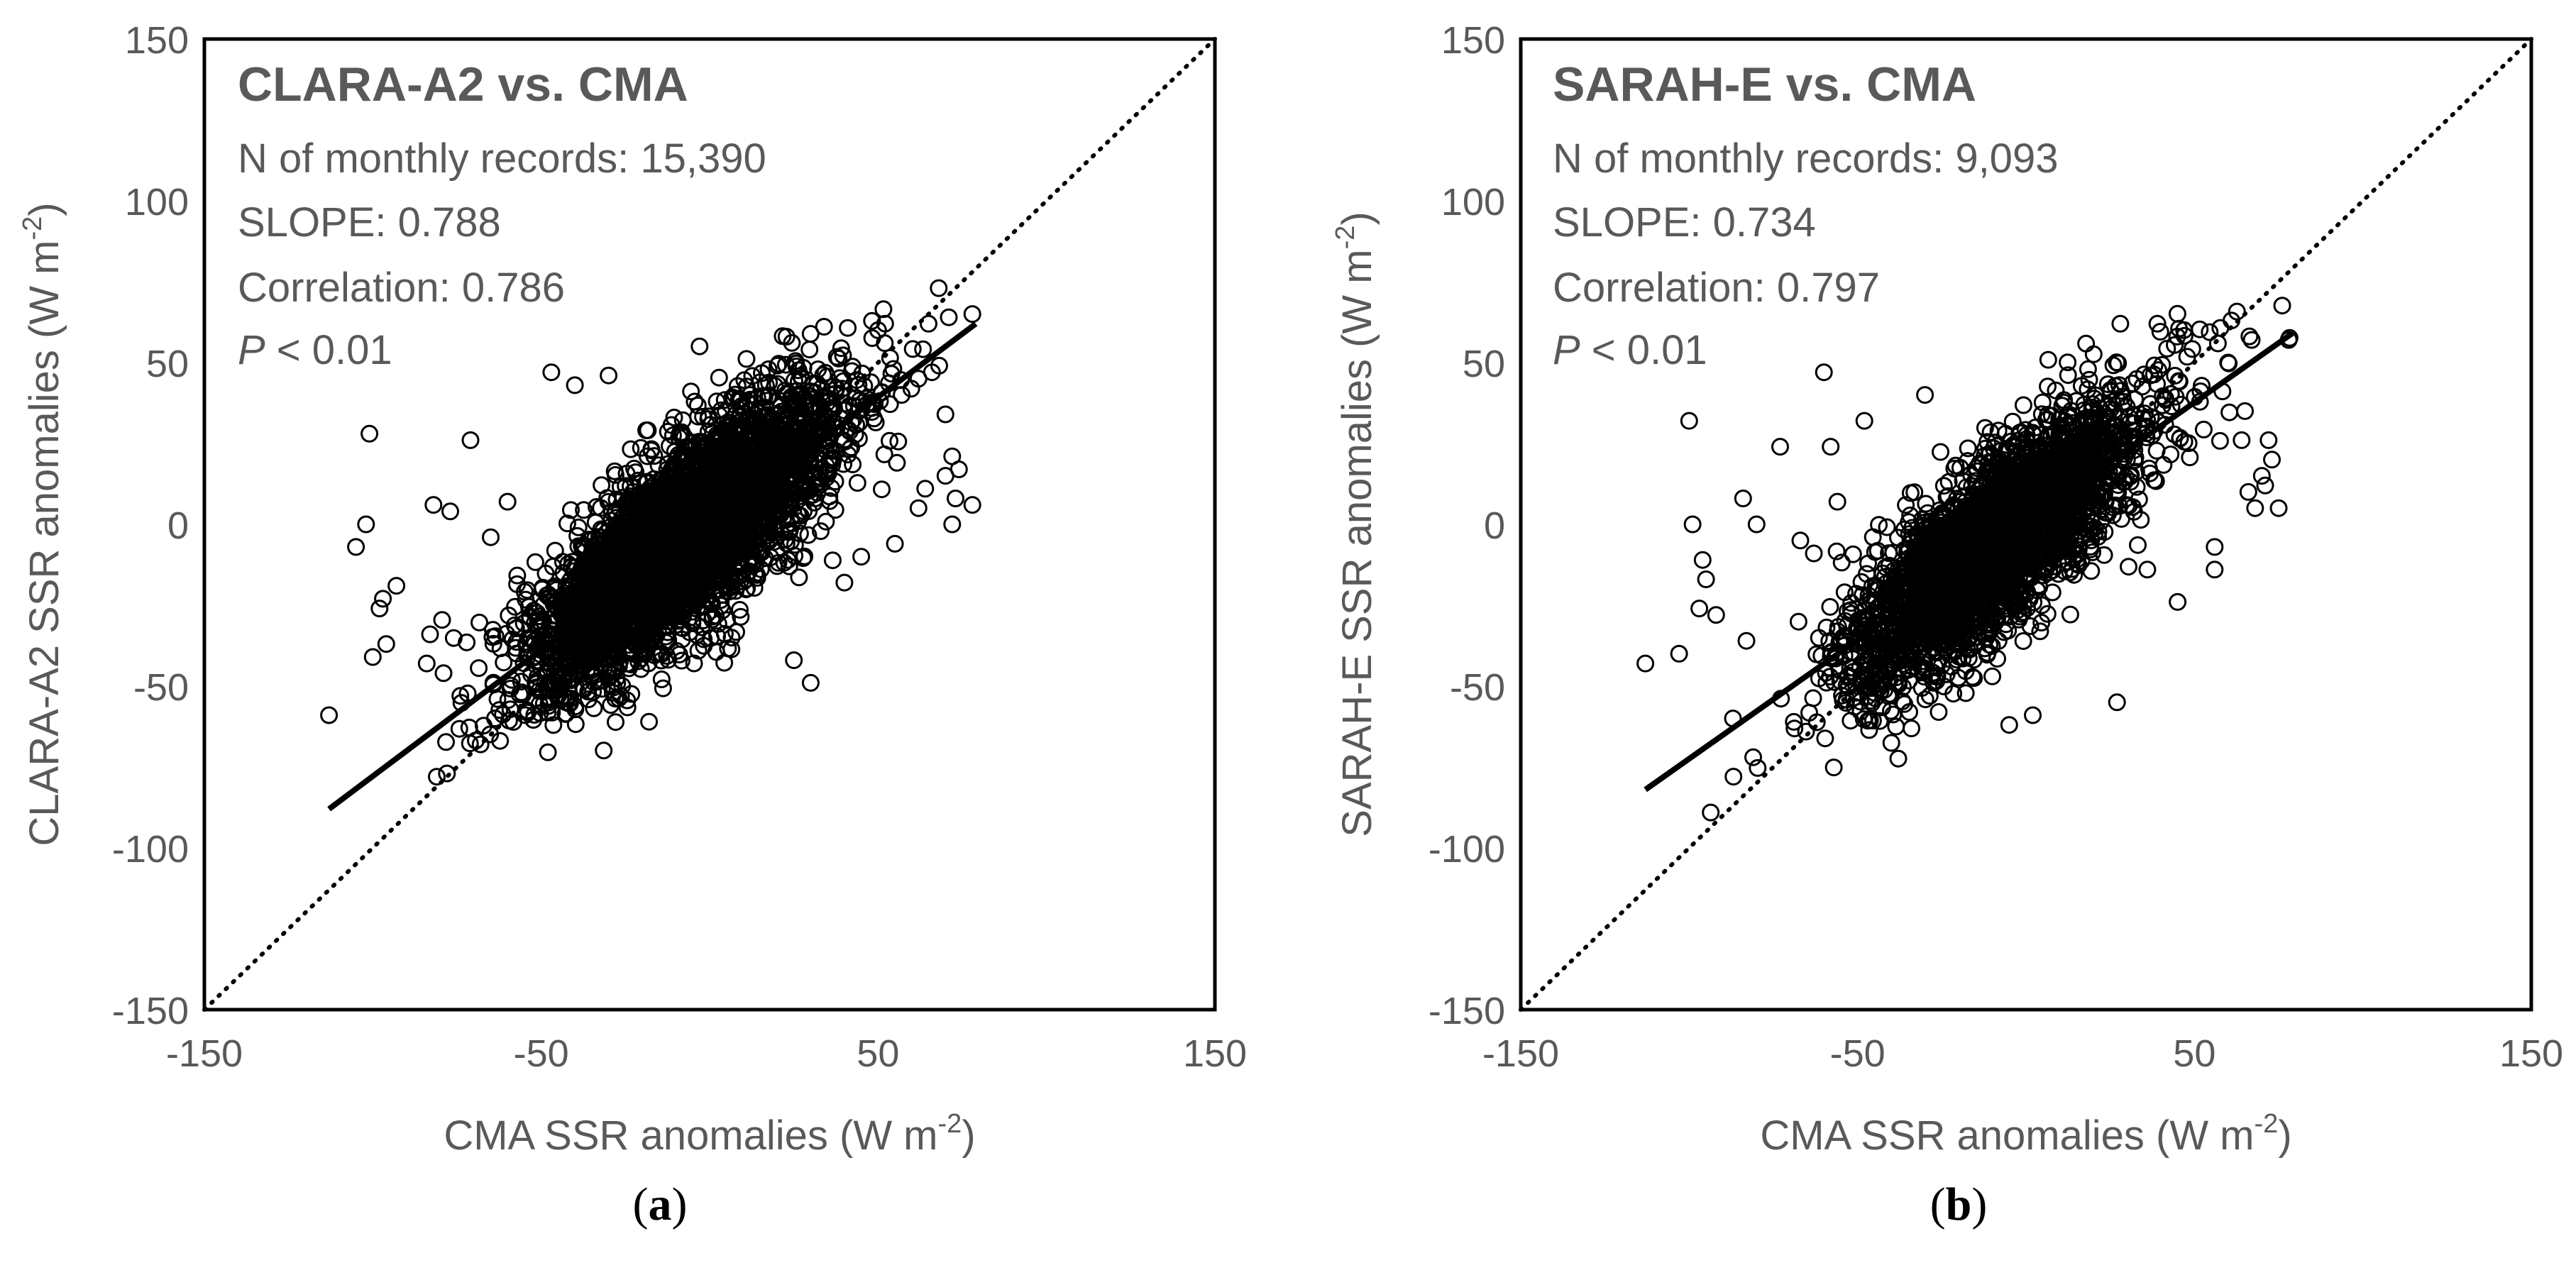 The image size is (2576, 1275). Describe the element at coordinates (150, 849) in the screenshot. I see `y-tick-label: -100` at that location.